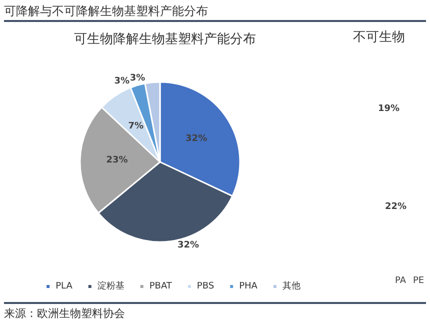  Describe the element at coordinates (117, 161) in the screenshot. I see `data-label: 23%` at that location.